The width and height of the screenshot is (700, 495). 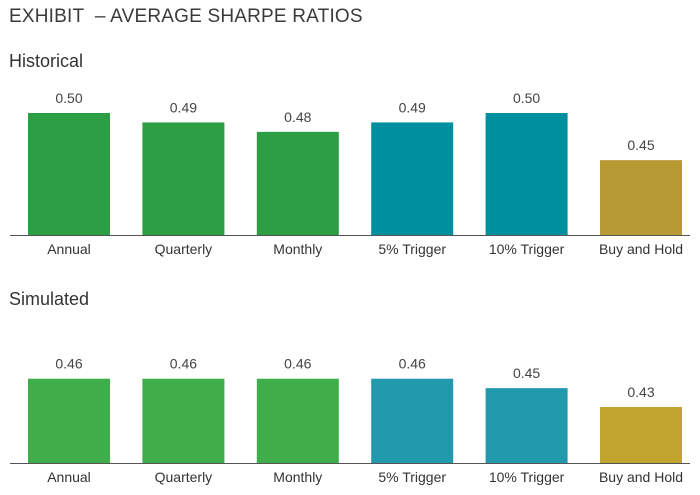 What do you see at coordinates (412, 249) in the screenshot?
I see `historical-category-label: 5% Trigger` at bounding box center [412, 249].